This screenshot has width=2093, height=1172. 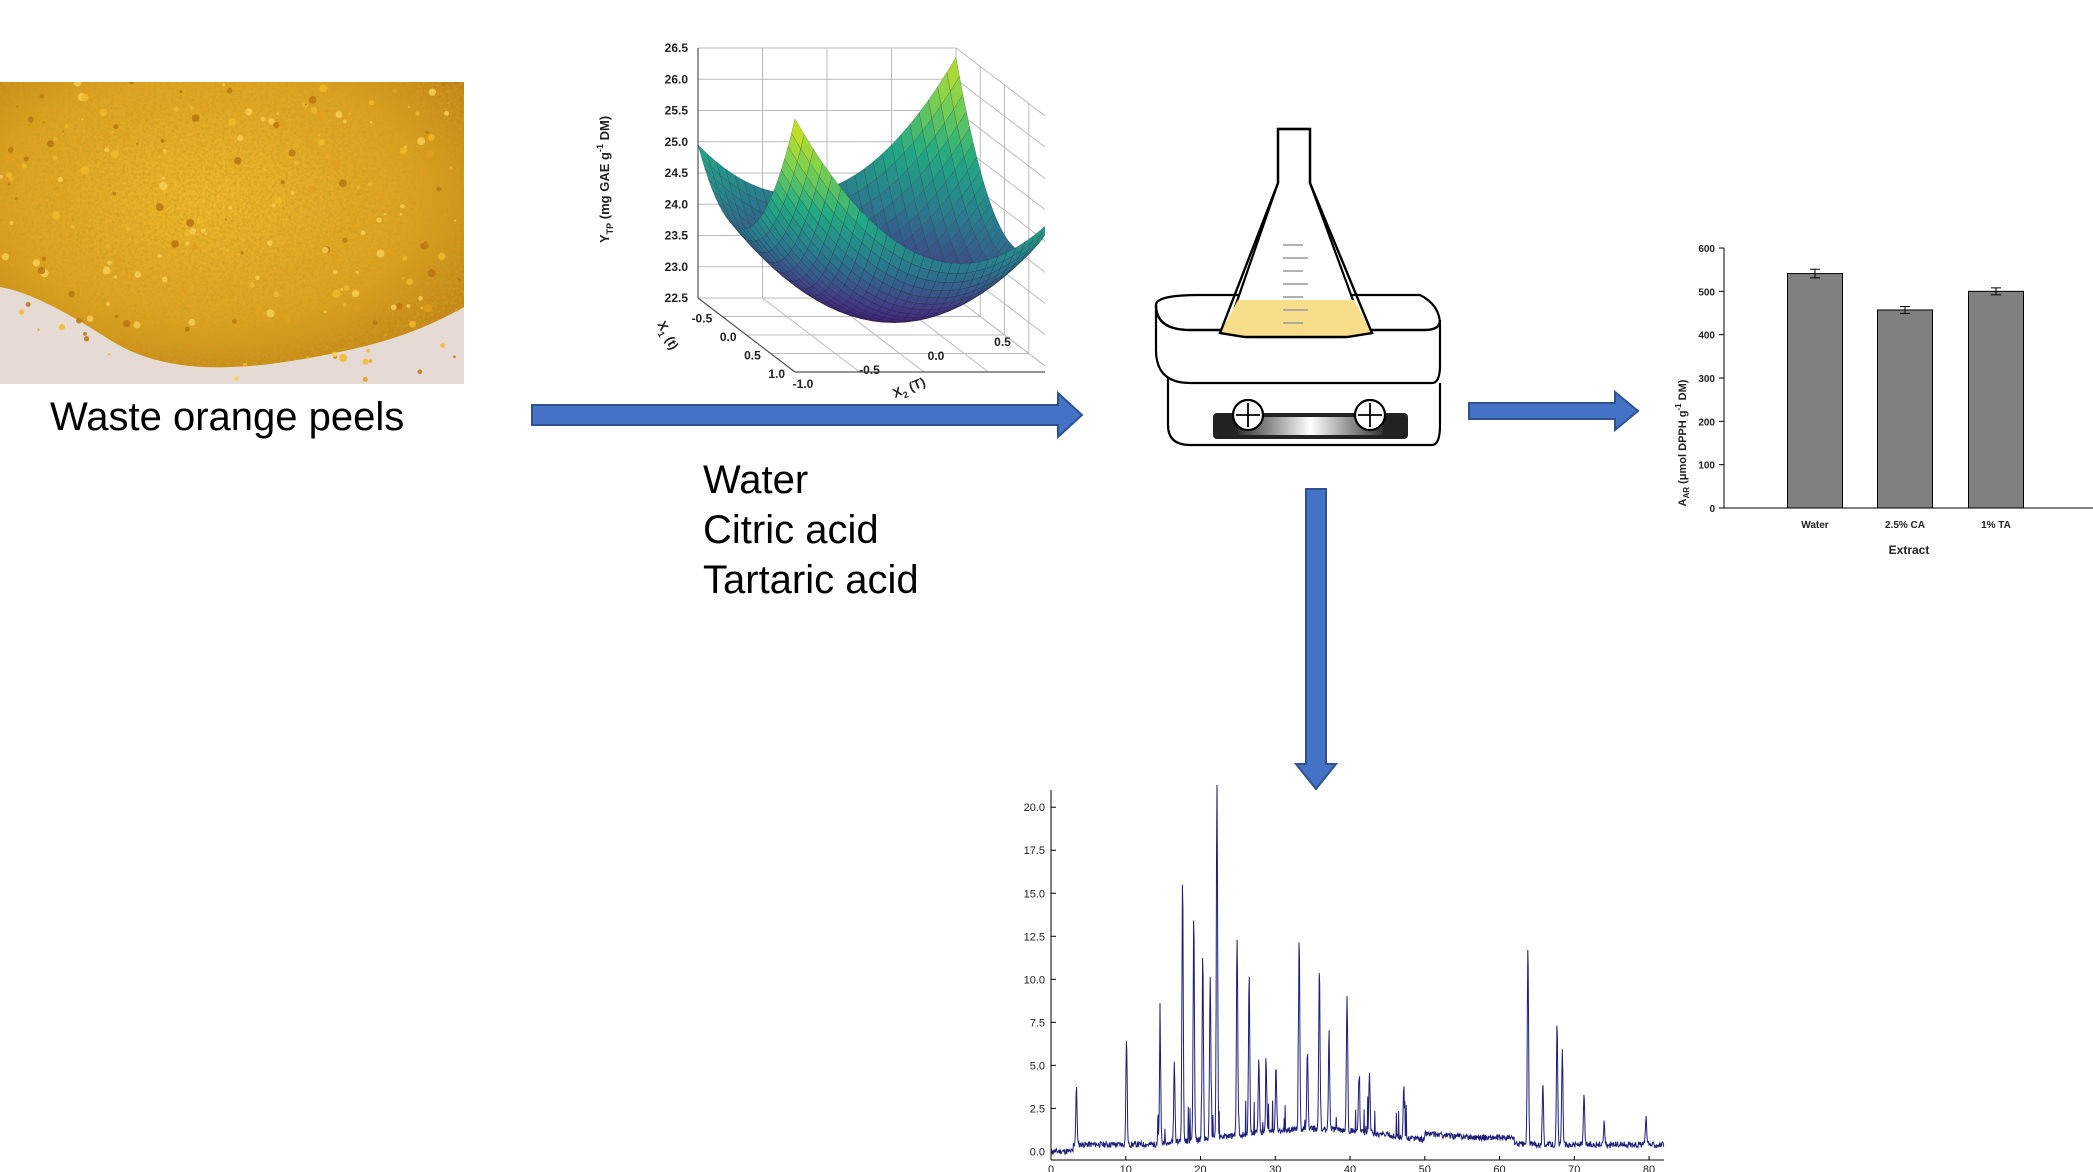 What do you see at coordinates (1706, 422) in the screenshot?
I see `bar-chart-y-tick-label: 200` at bounding box center [1706, 422].